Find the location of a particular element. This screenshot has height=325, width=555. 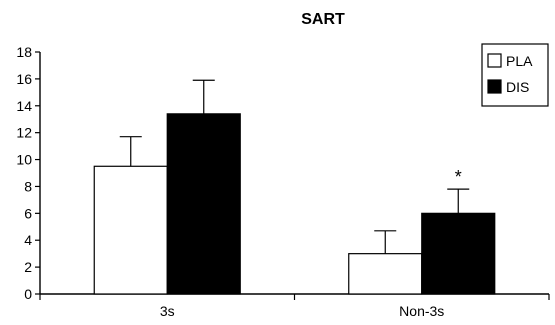

bar-pla-3s is located at coordinates (130, 230).